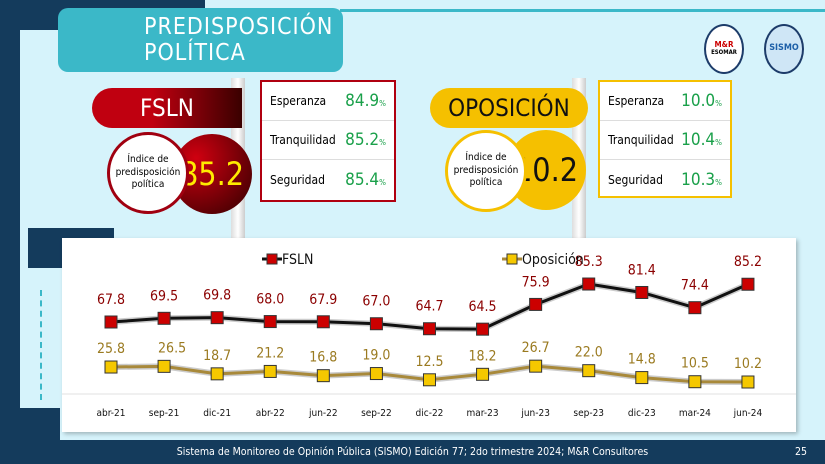  What do you see at coordinates (362, 140) in the screenshot?
I see `stat-value: 85.2` at bounding box center [362, 140].